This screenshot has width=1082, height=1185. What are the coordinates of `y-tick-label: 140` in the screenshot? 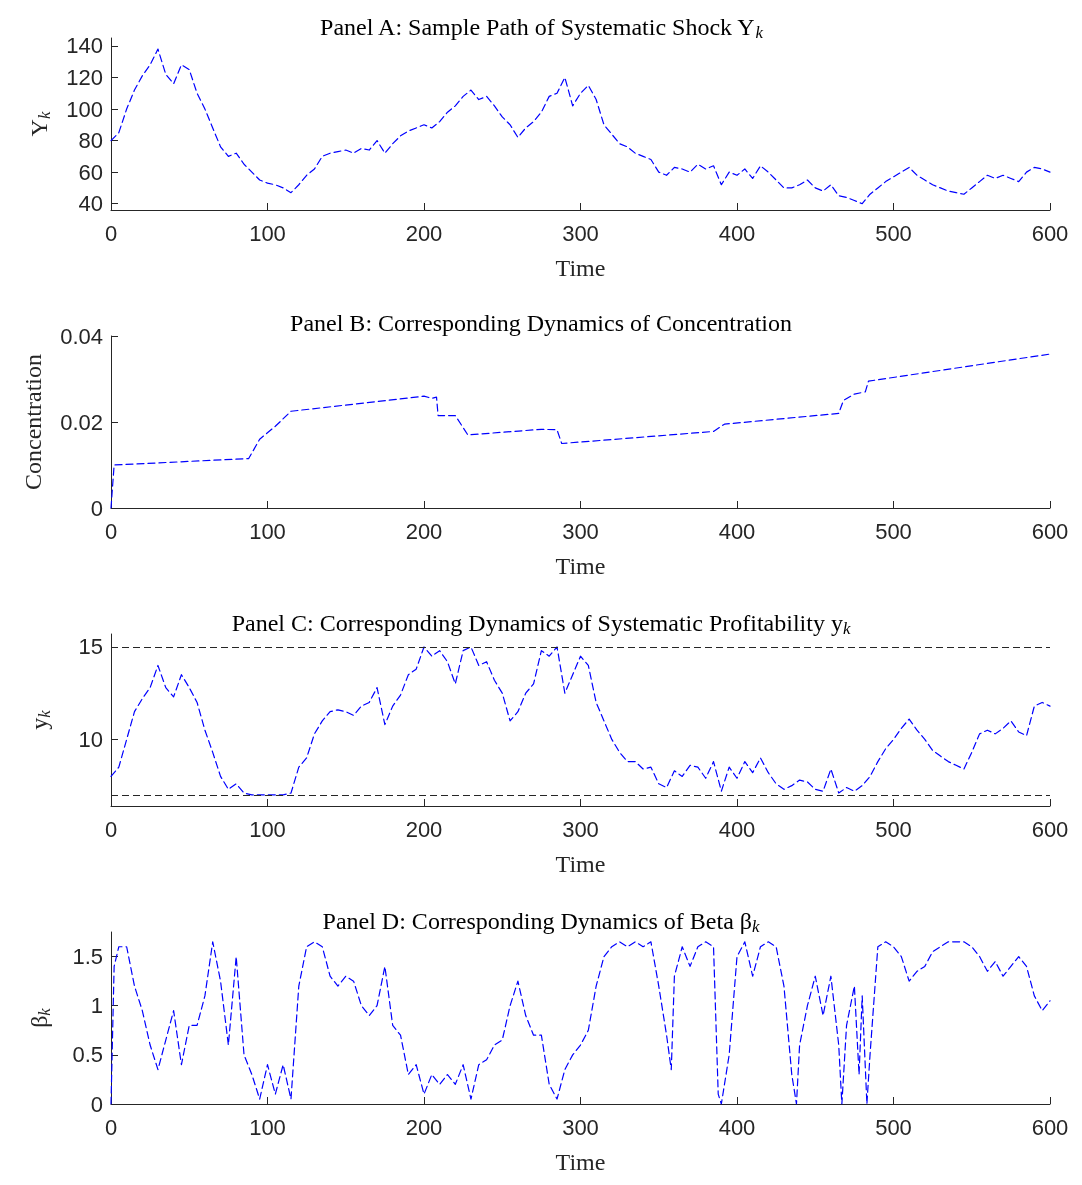 It's located at (84, 46).